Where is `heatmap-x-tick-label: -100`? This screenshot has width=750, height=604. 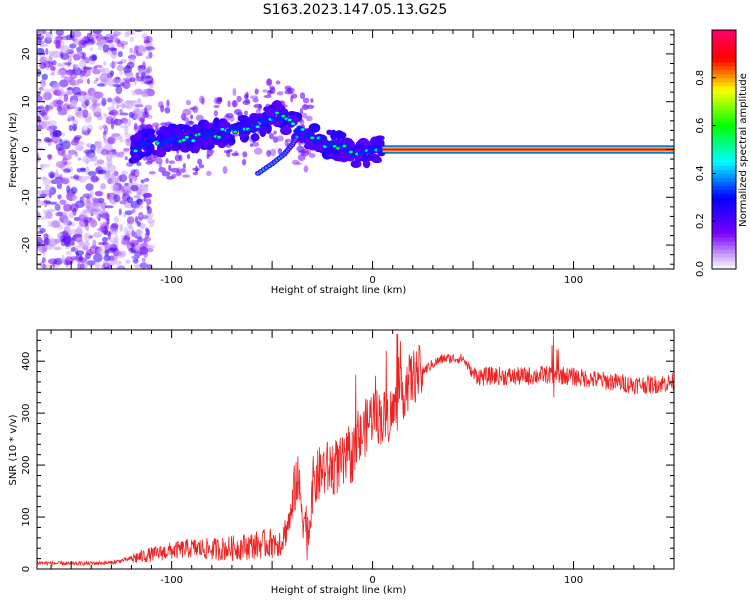
heatmap-x-tick-label: -100 is located at coordinates (171, 280).